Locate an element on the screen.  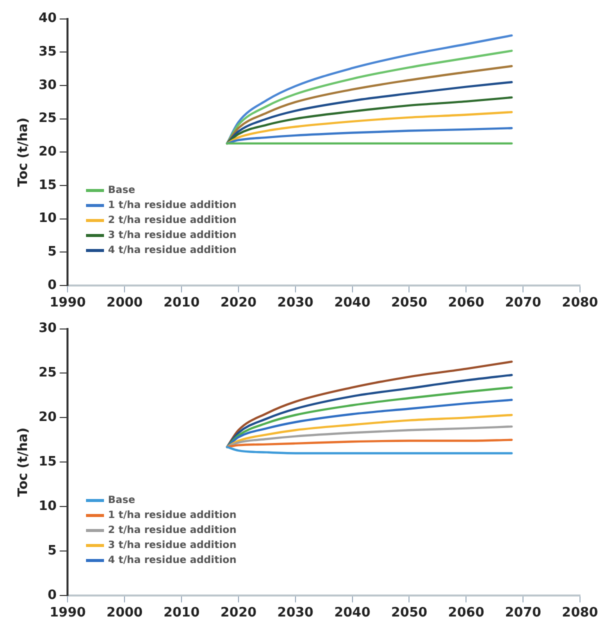
y-tick-label: 40 is located at coordinates (47, 18).